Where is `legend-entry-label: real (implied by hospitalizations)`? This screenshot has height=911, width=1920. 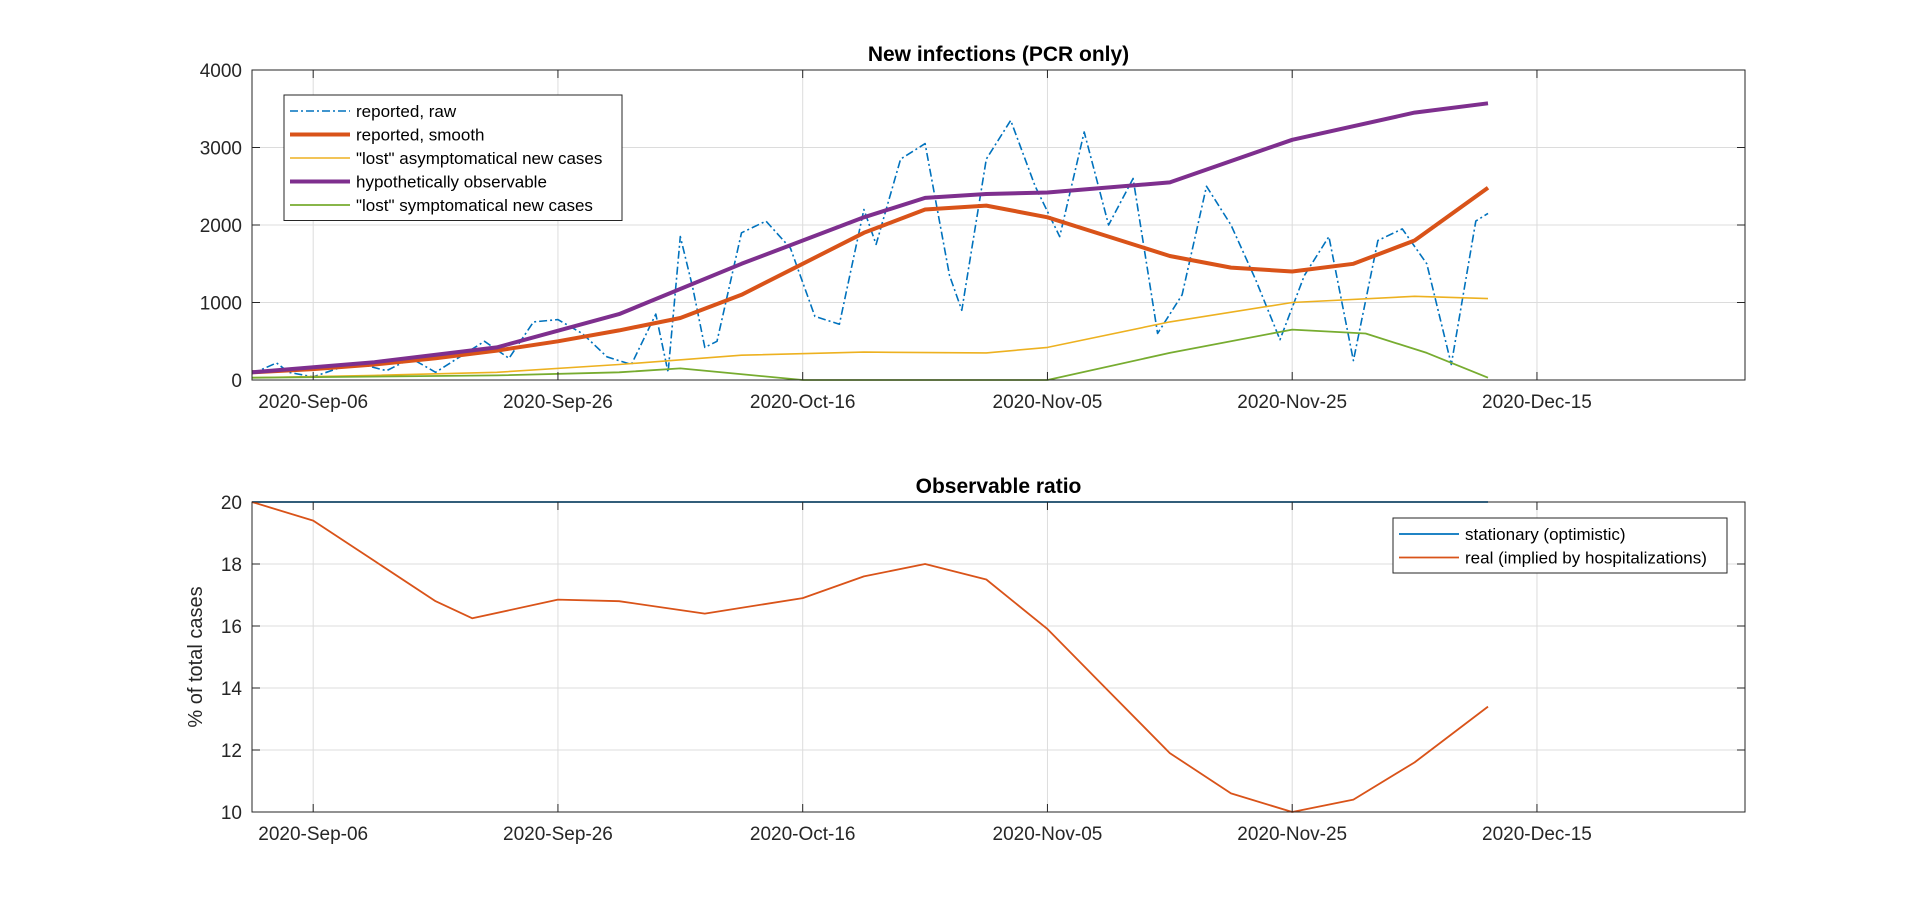
legend-entry-label: real (implied by hospitalizations) is located at coordinates (1586, 558).